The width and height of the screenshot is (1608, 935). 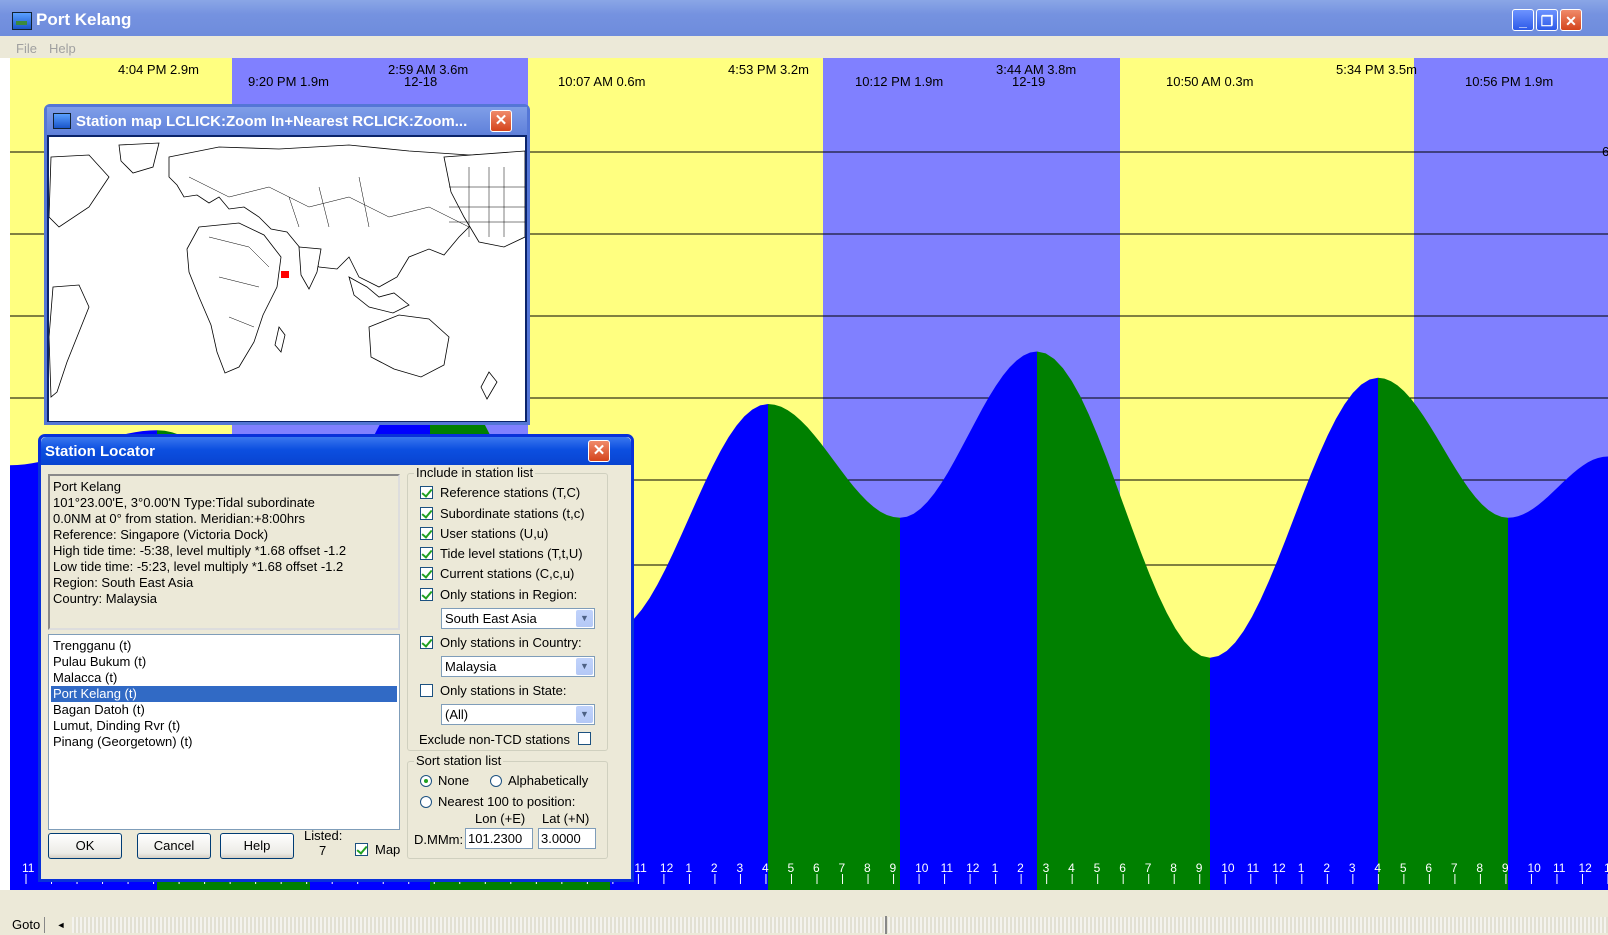 What do you see at coordinates (511, 553) in the screenshot?
I see `checkbox-label: Tide level stations (T,t,U)` at bounding box center [511, 553].